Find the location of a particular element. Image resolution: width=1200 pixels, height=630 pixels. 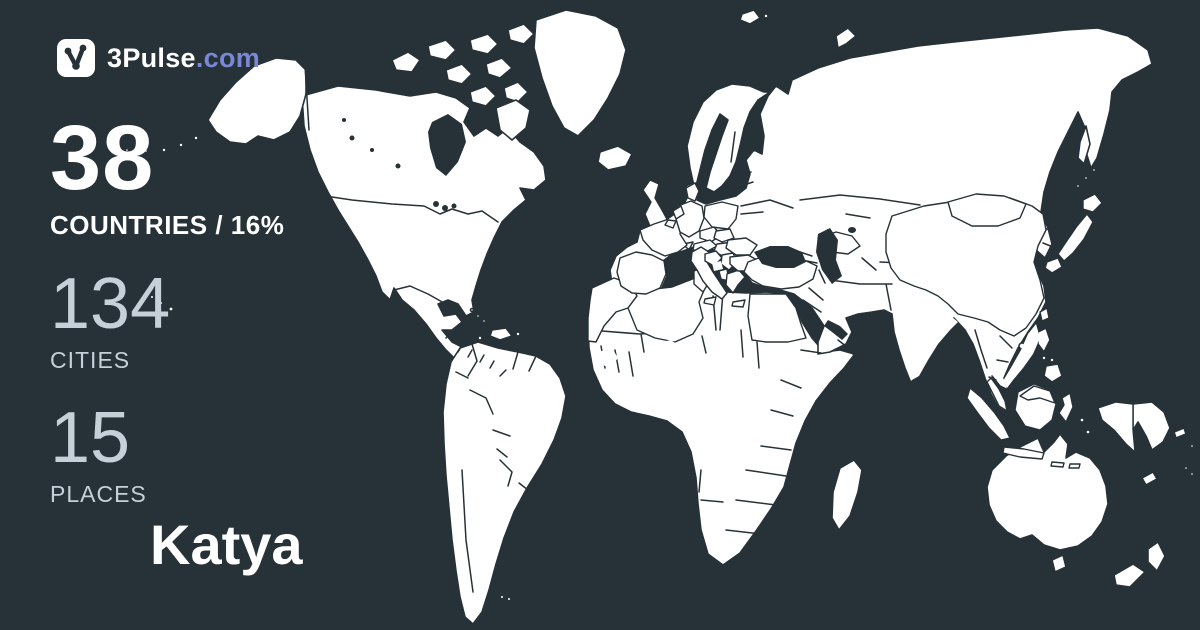

brand-name: 3Pulse.com is located at coordinates (184, 57).